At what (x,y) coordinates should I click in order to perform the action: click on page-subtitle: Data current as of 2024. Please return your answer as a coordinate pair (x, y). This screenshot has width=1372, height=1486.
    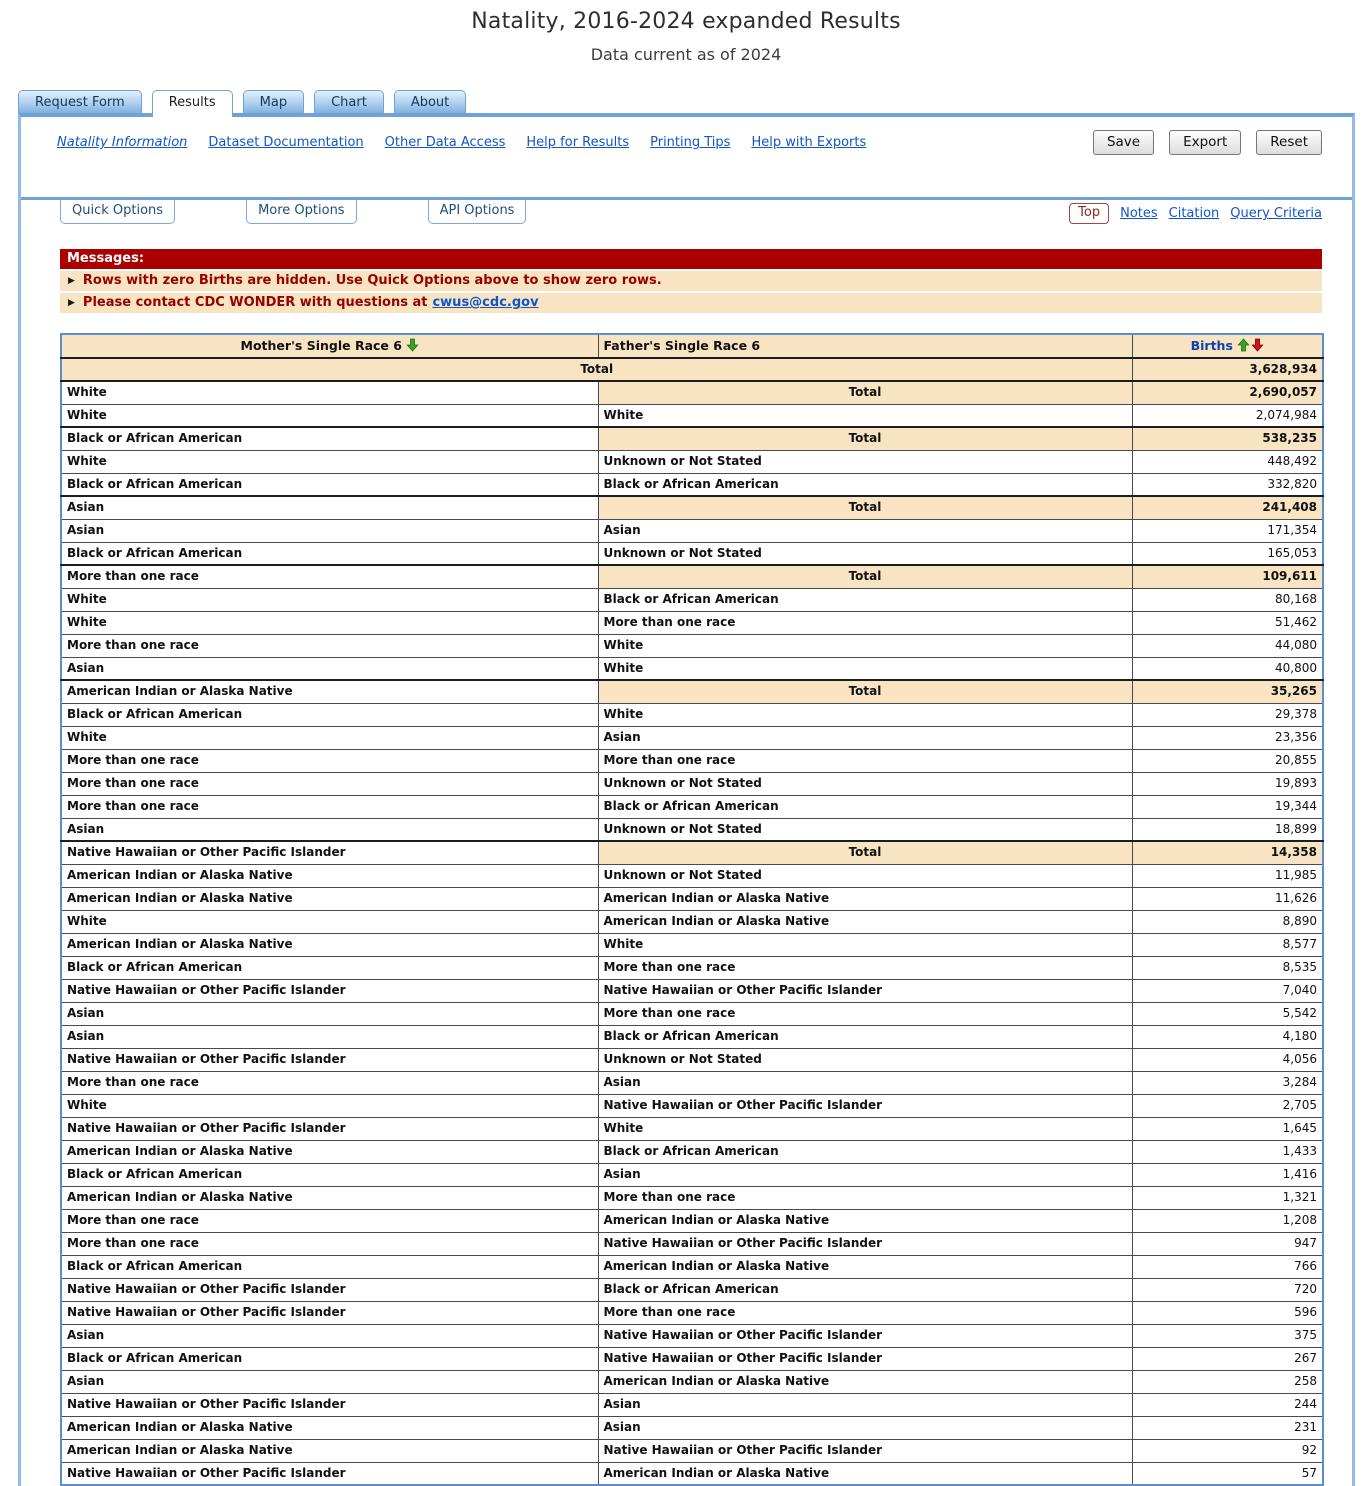
    Looking at the image, I should click on (686, 54).